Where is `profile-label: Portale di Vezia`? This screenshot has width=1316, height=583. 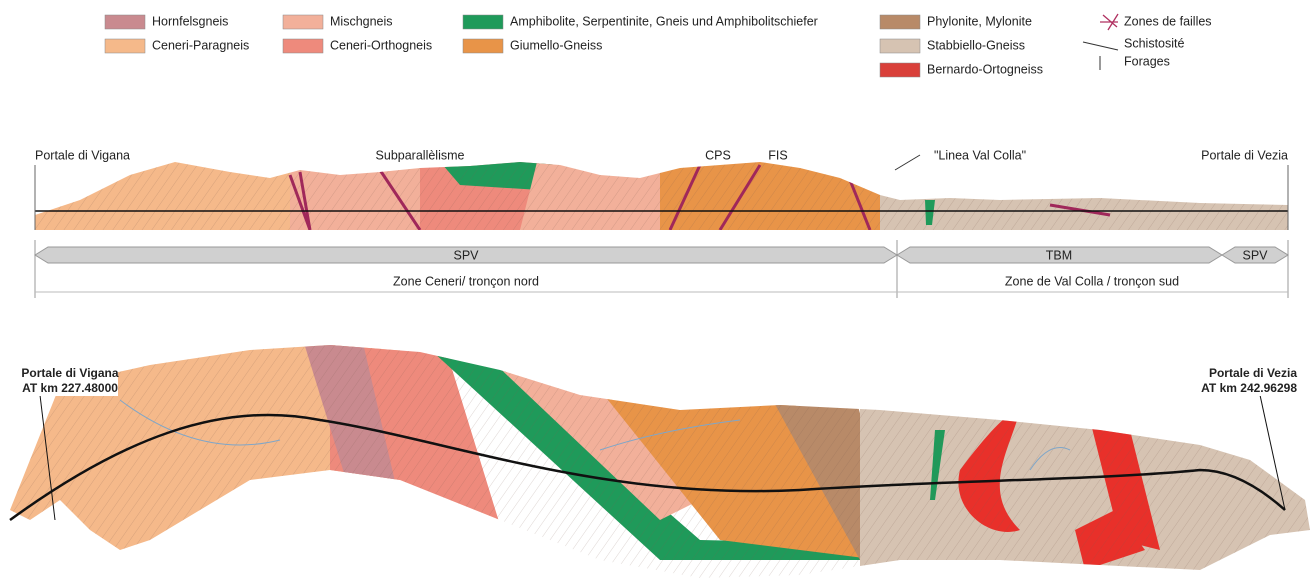
profile-label: Portale di Vezia is located at coordinates (1244, 155).